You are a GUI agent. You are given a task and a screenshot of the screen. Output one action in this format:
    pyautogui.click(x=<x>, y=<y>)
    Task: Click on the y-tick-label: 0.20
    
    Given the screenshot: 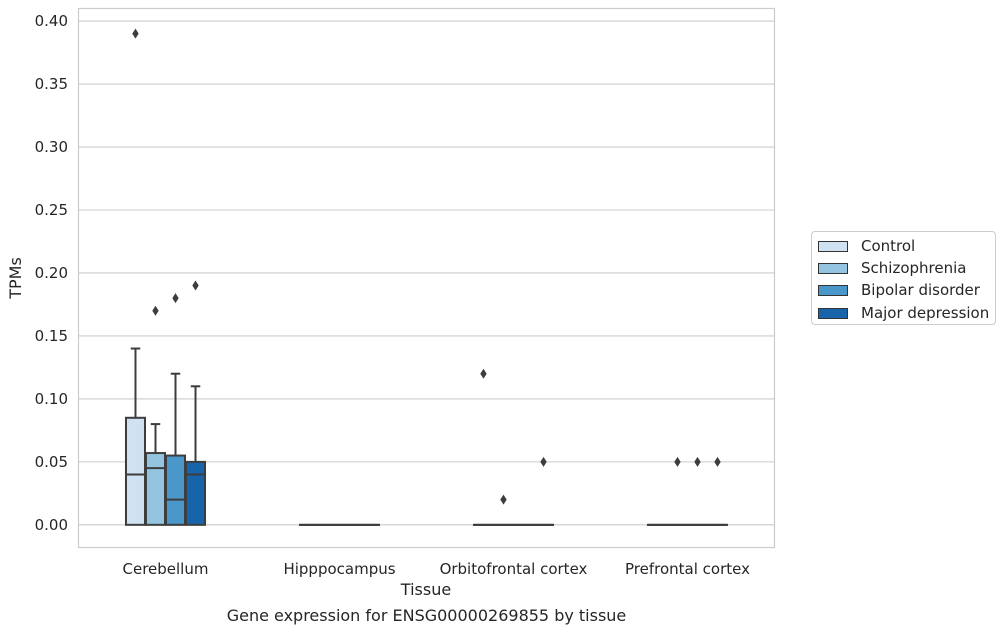 What is the action you would take?
    pyautogui.click(x=51, y=273)
    